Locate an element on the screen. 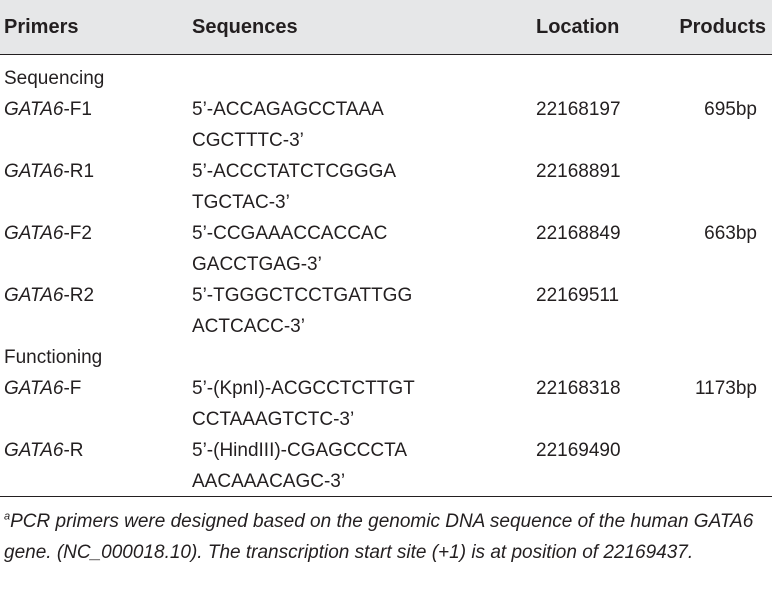 Image resolution: width=772 pixels, height=593 pixels. primer-name: GATA6-R is located at coordinates (44, 450).